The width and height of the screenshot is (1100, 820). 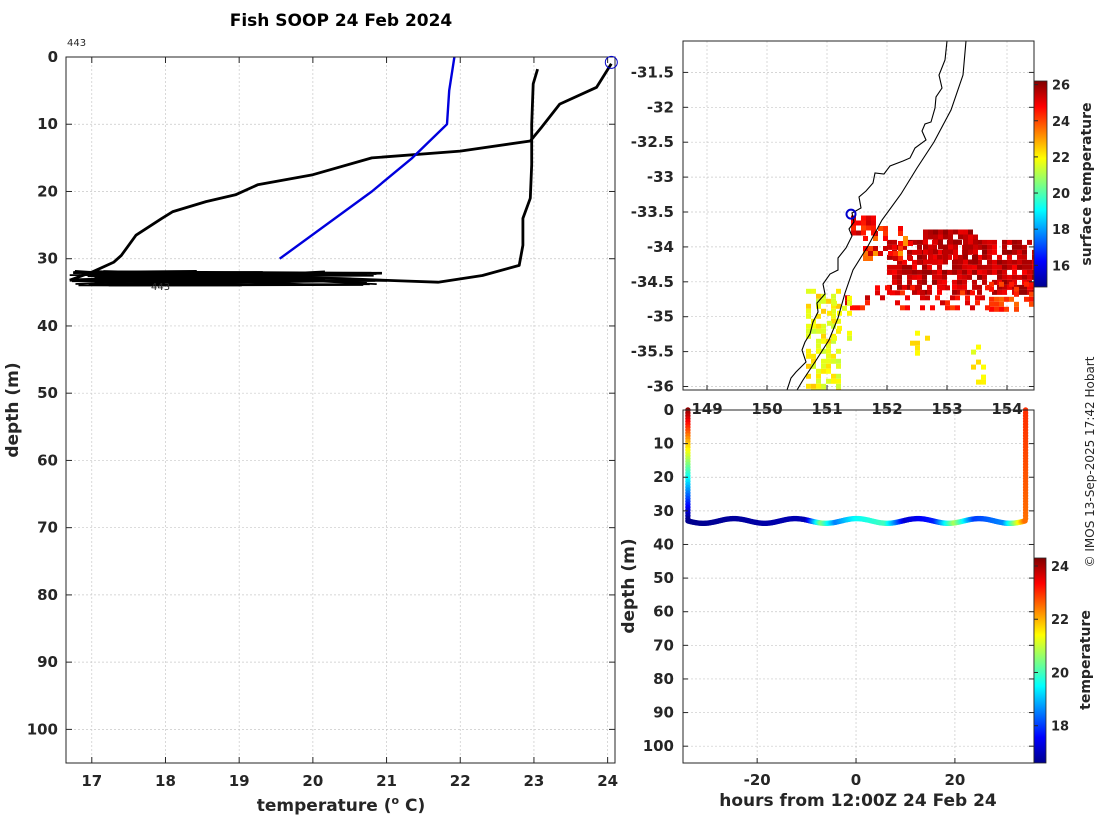 I want to click on map-ytick-label: -33.5, so click(x=652, y=212).